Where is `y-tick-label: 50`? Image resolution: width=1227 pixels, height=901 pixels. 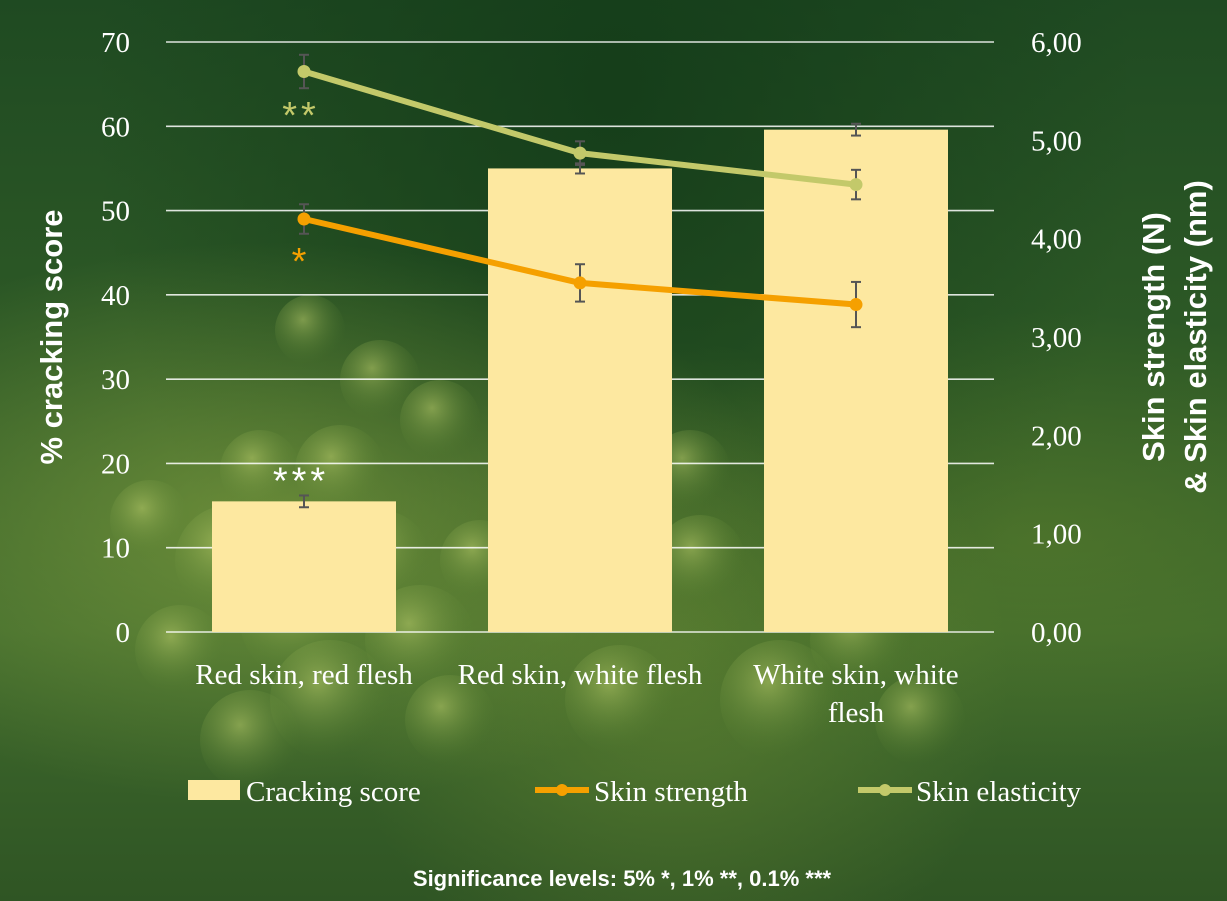
y-tick-label: 50 is located at coordinates (115, 212).